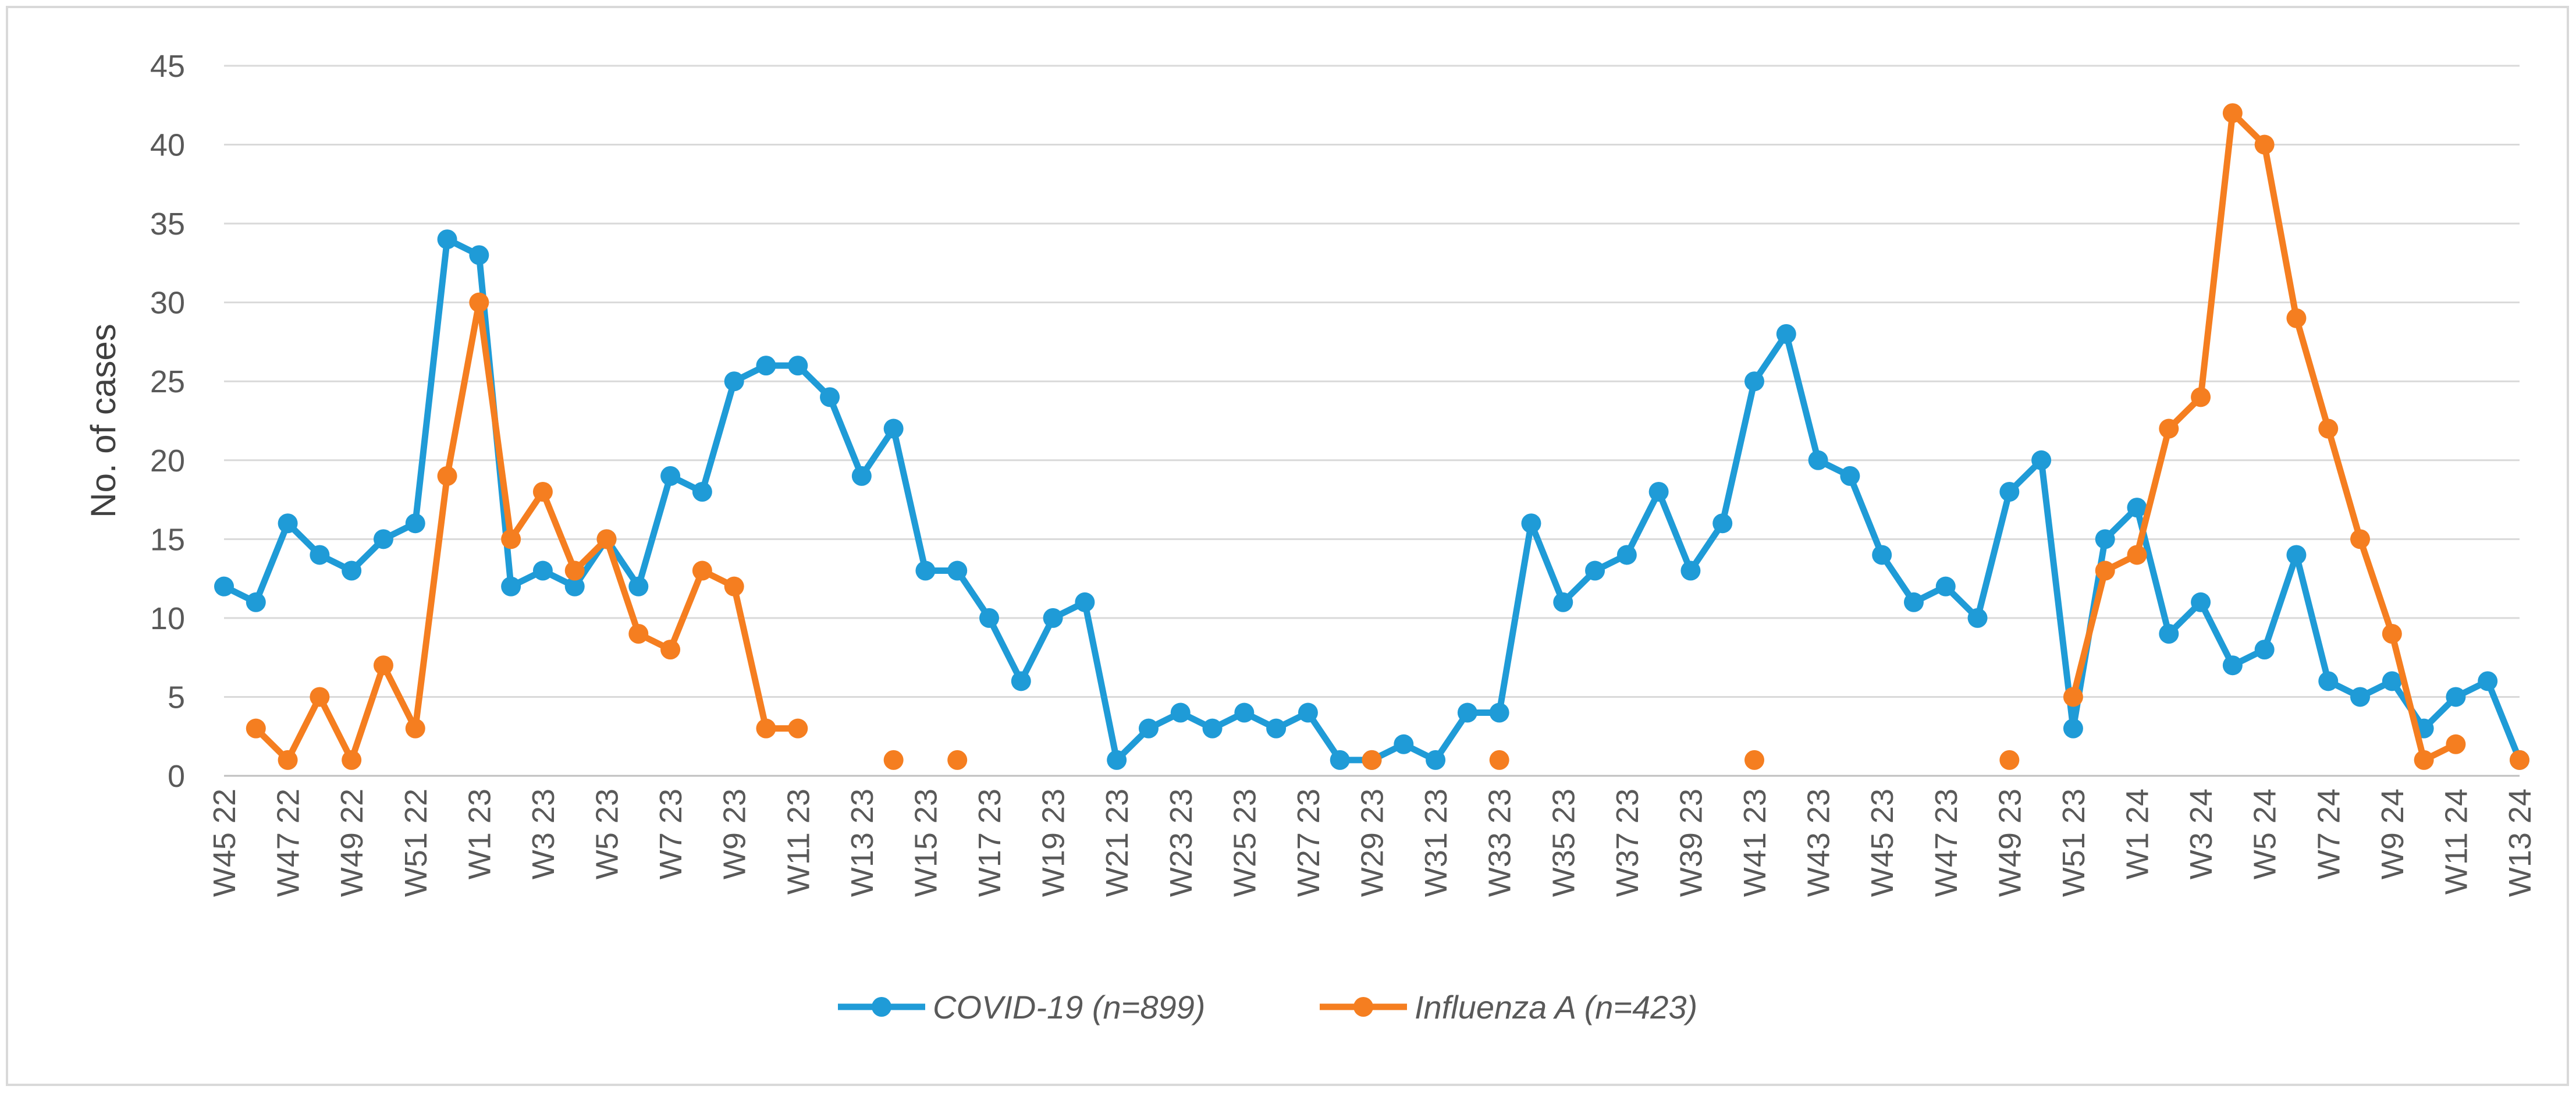 This screenshot has height=1093, width=2576. Describe the element at coordinates (177, 697) in the screenshot. I see `y-tick-label: 5` at that location.